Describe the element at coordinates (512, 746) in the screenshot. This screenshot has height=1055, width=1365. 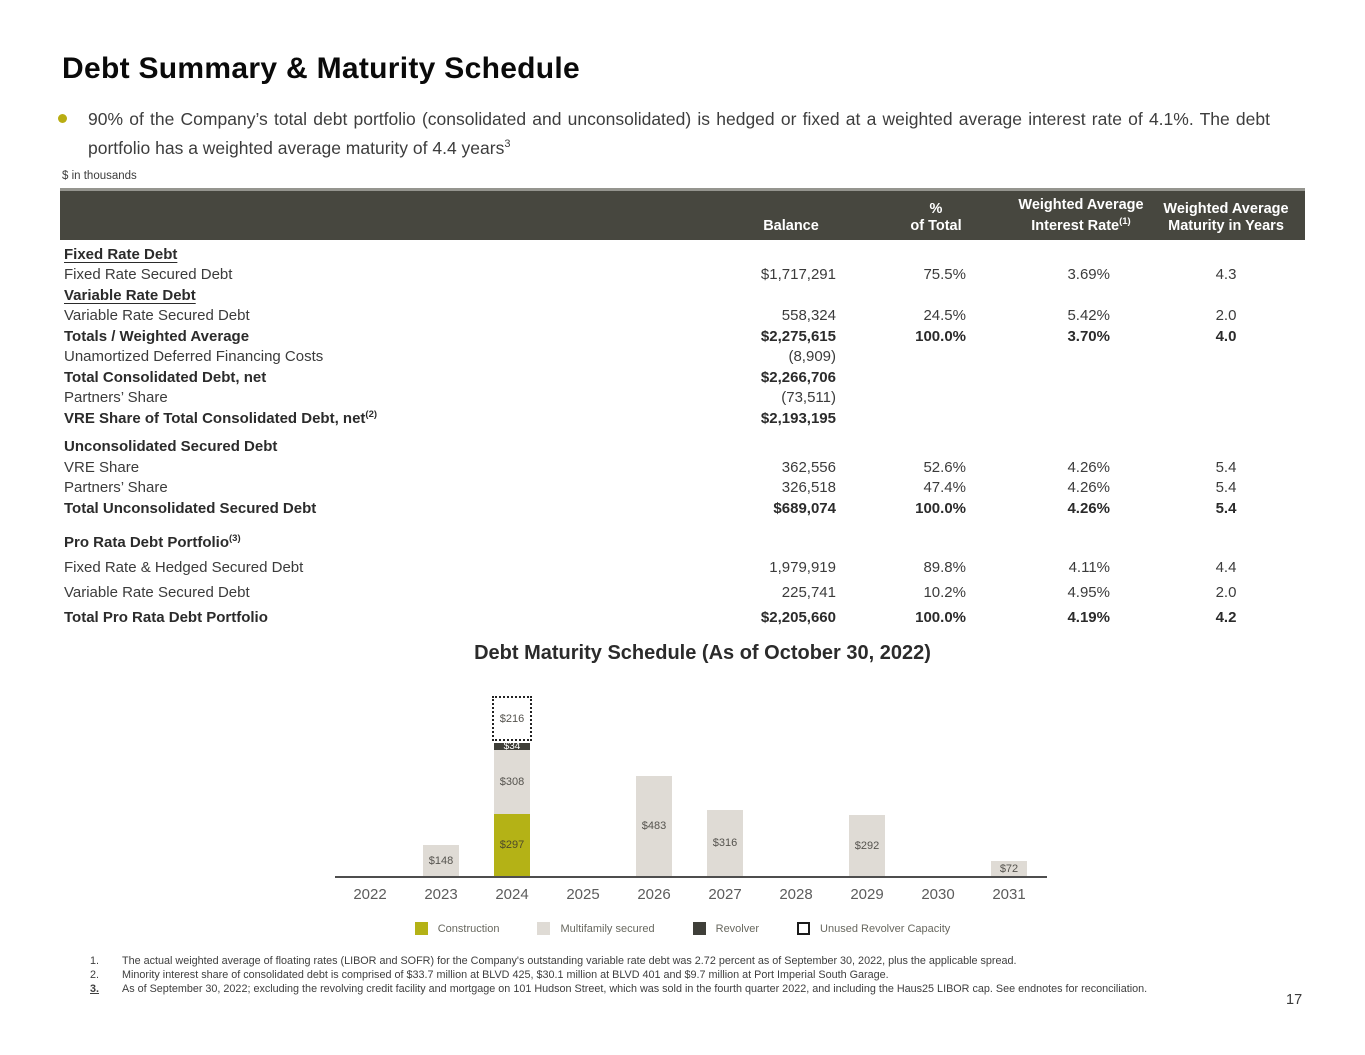
I see `bar-value-label: $34` at that location.